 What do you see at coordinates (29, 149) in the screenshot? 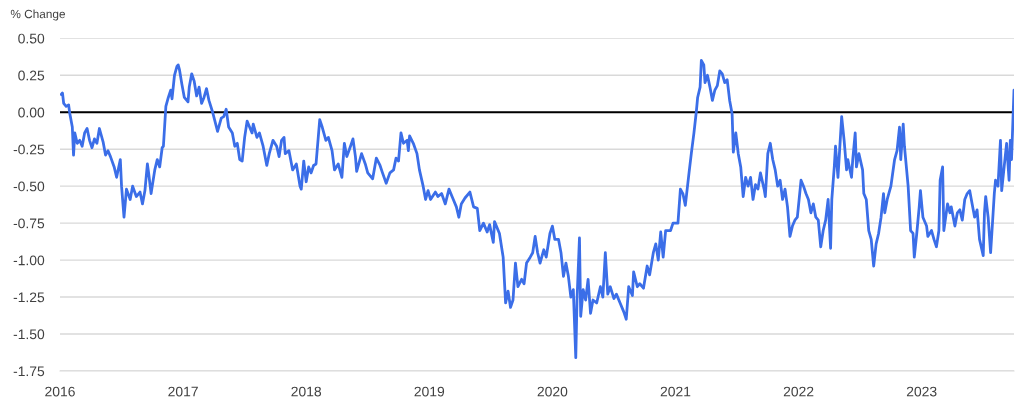
I see `y-tick-label: -0.25` at bounding box center [29, 149].